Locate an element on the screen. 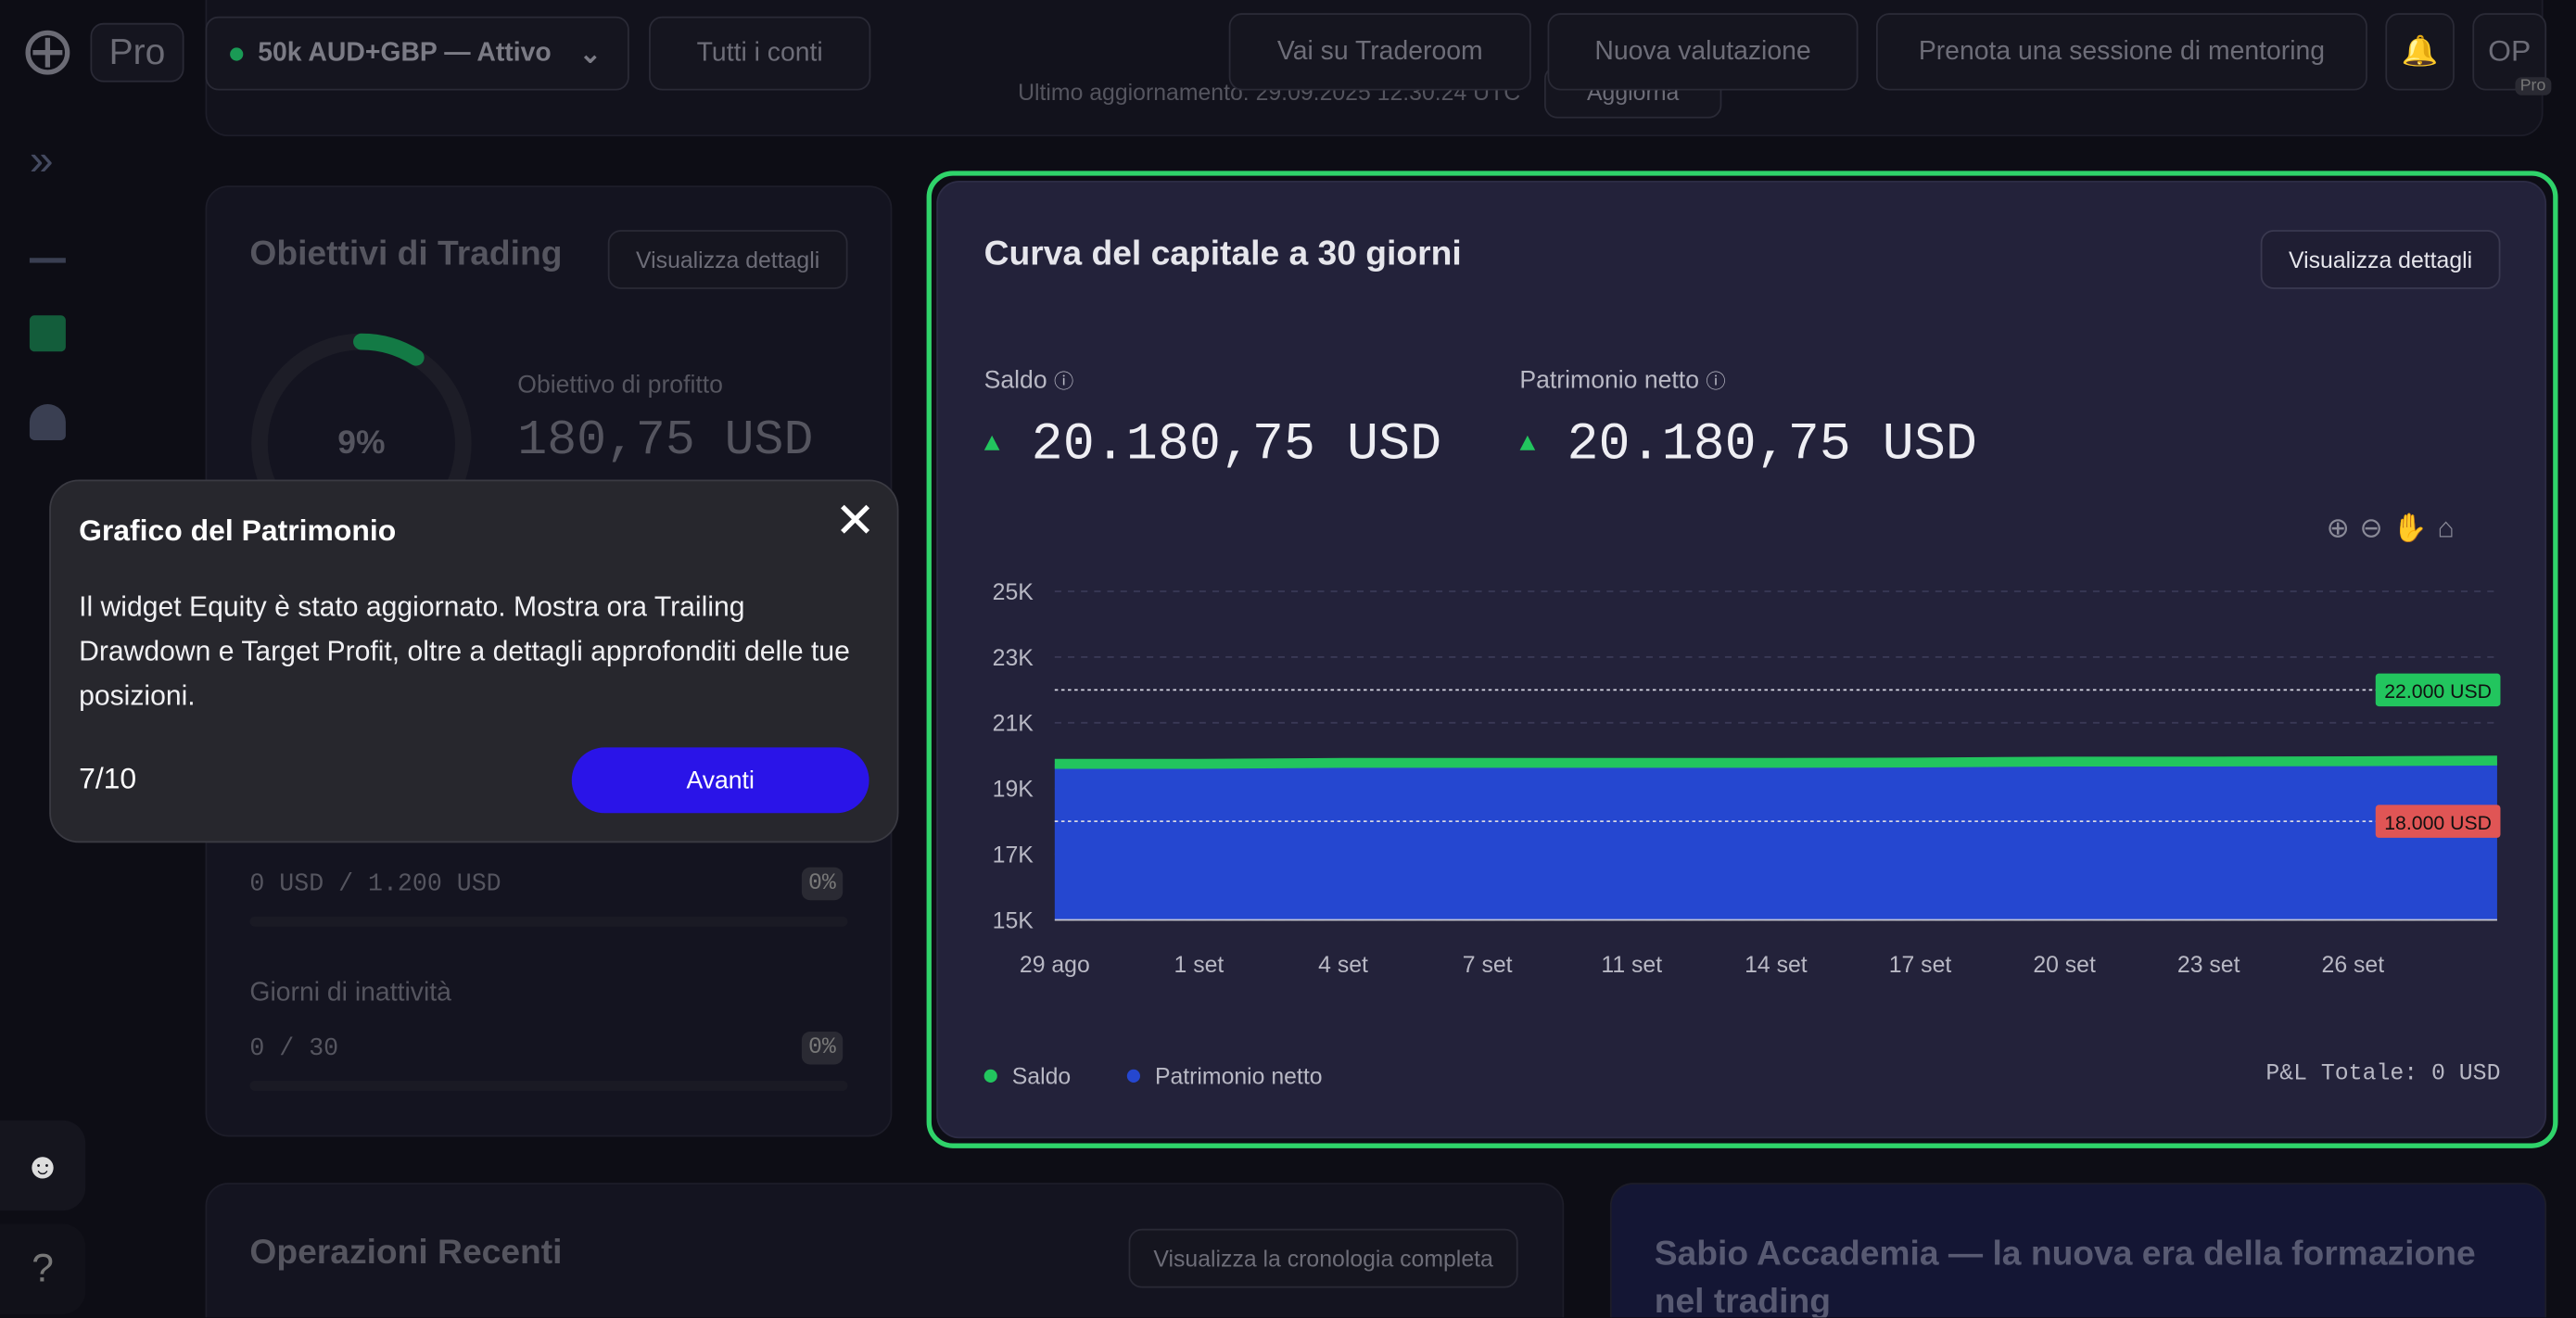  inactivity-bar is located at coordinates (548, 1086).